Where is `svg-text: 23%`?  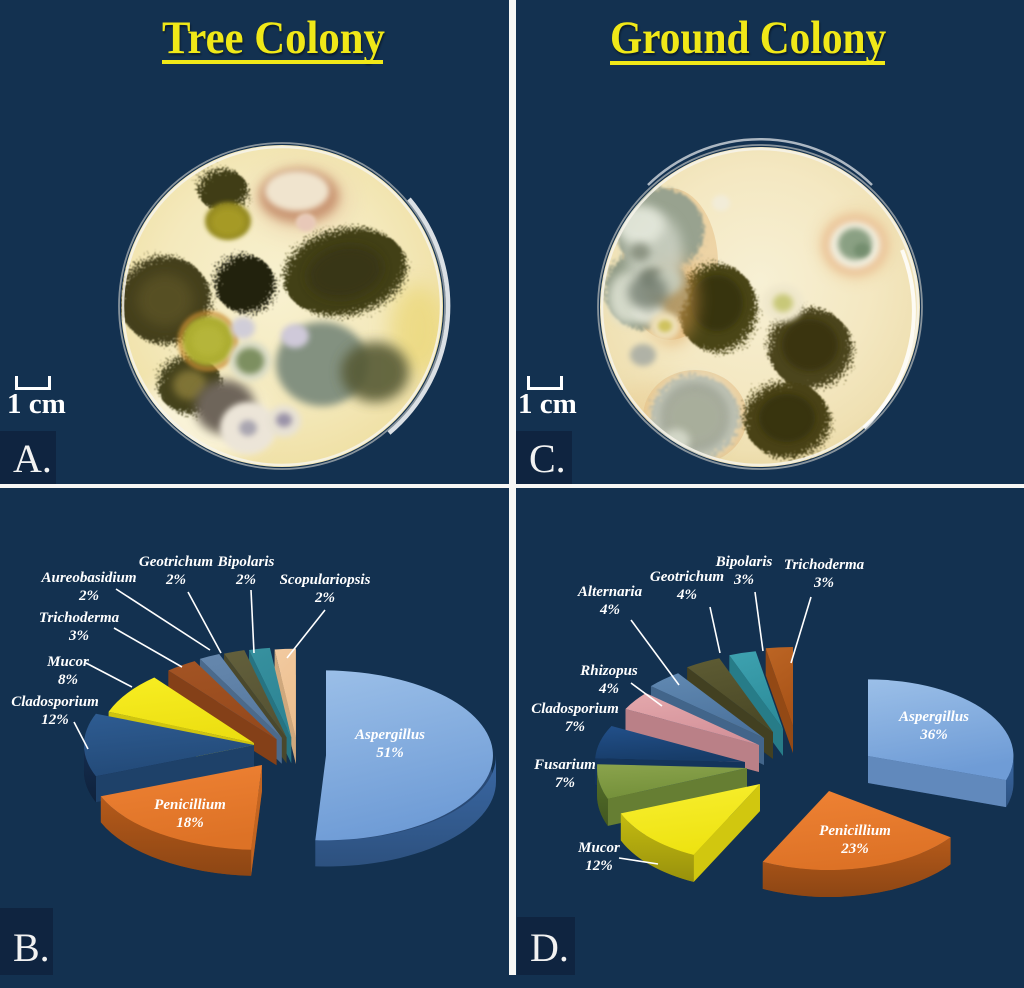 svg-text: 23% is located at coordinates (854, 849).